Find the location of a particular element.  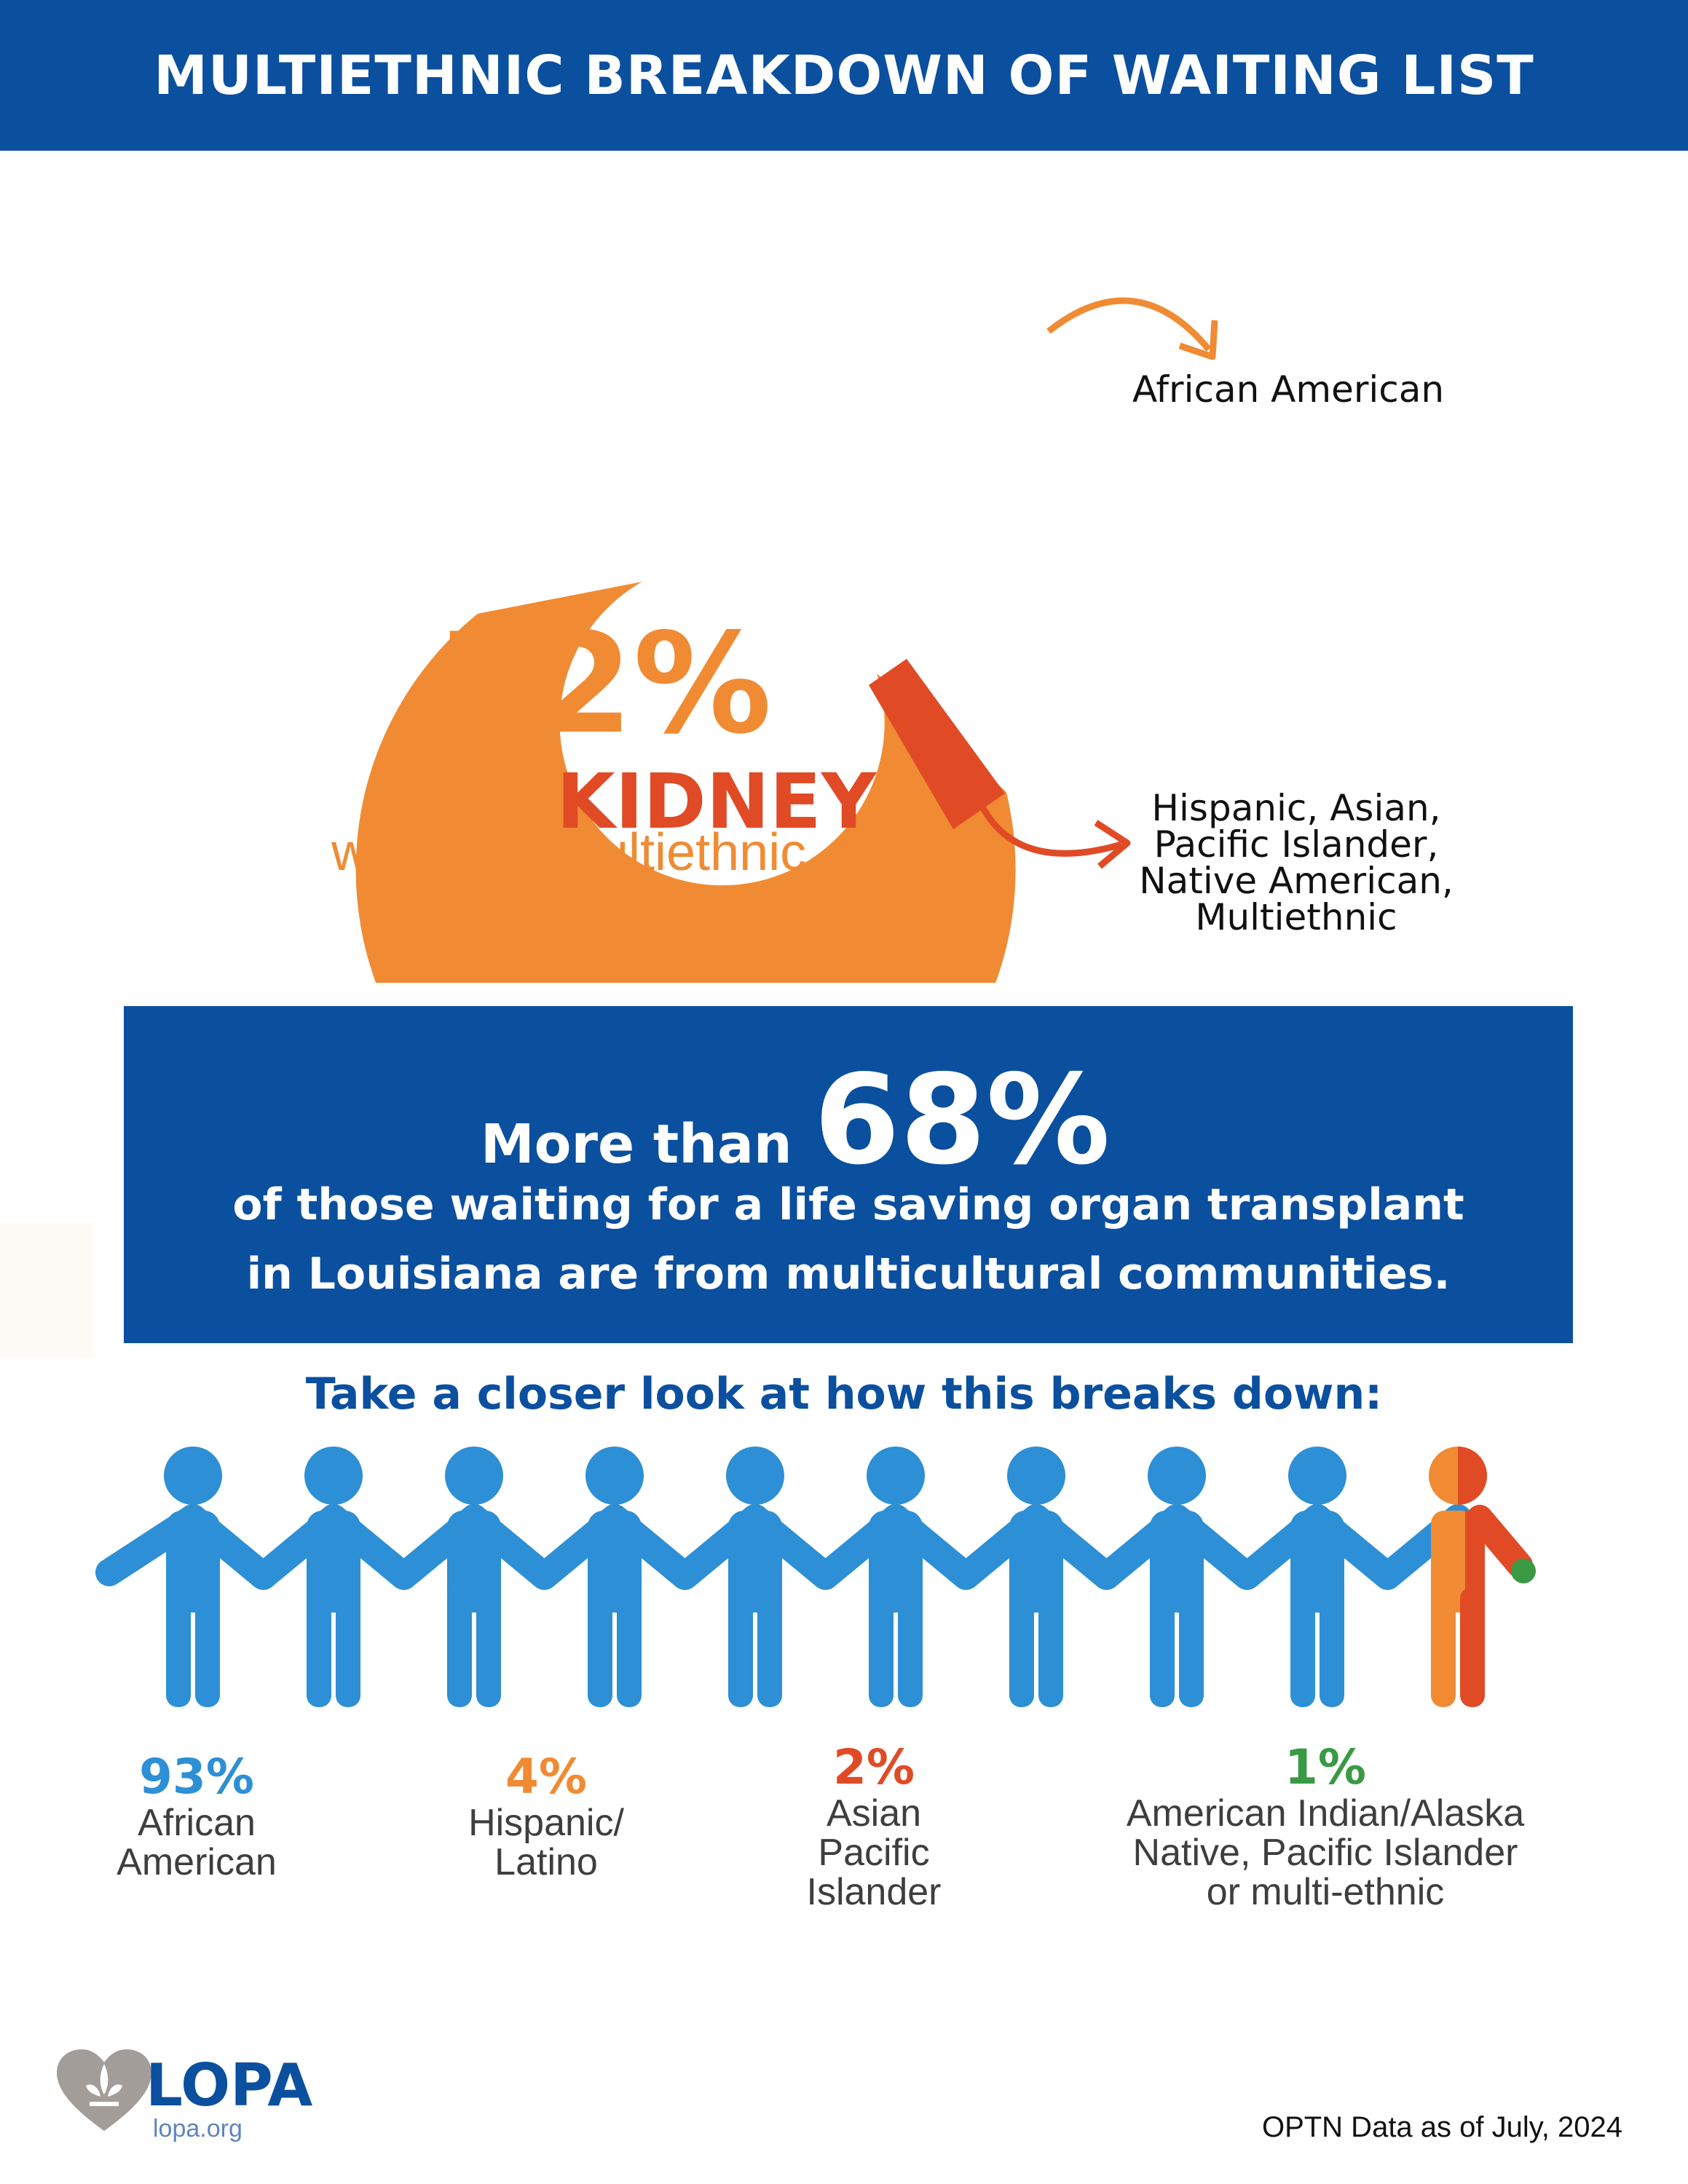

donut-segment-african-american is located at coordinates (685, 782).